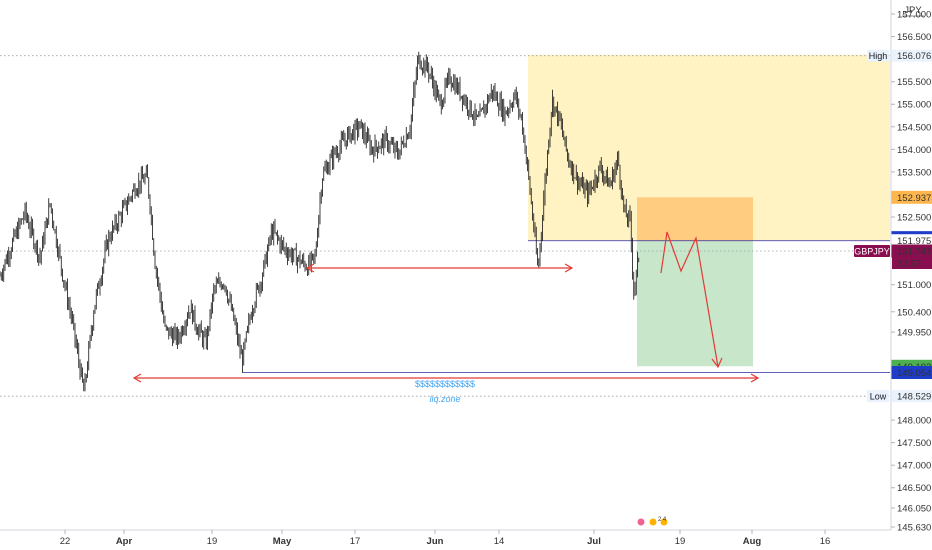 This screenshot has width=932, height=550. I want to click on level-tag-high: 156.076, so click(914, 56).